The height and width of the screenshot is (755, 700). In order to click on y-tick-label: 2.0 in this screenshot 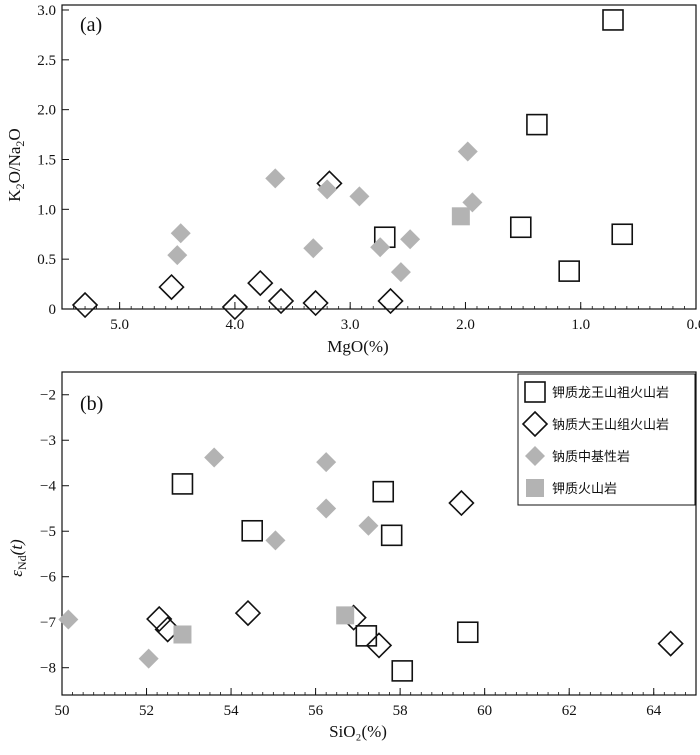, I will do `click(46, 111)`.